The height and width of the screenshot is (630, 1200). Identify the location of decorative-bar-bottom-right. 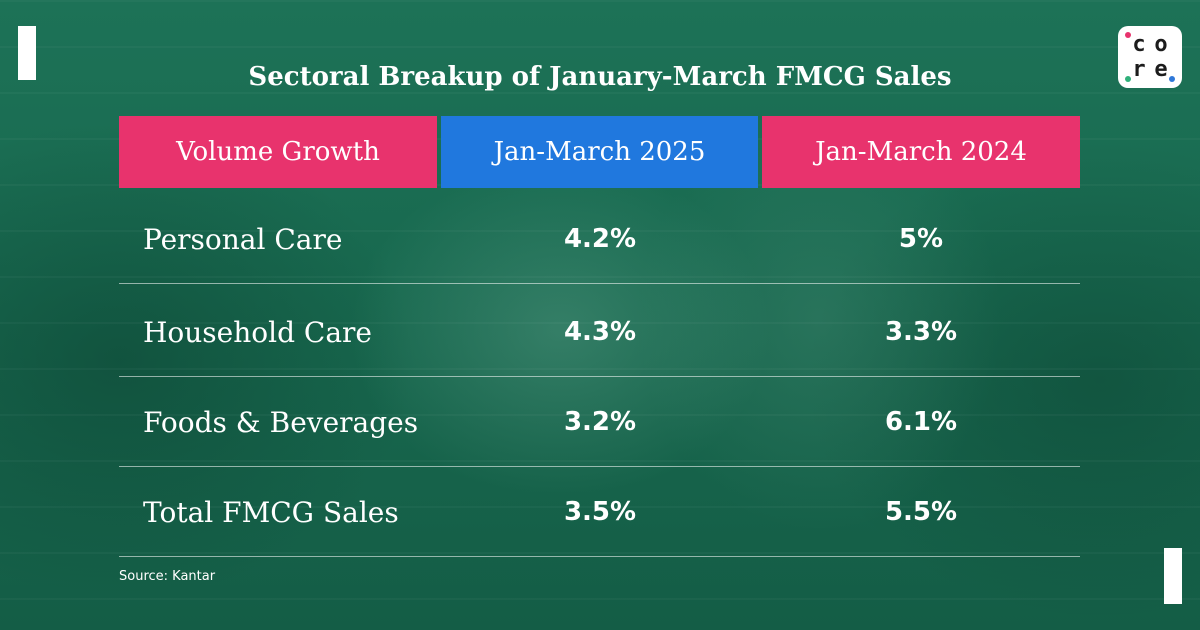
(1173, 576).